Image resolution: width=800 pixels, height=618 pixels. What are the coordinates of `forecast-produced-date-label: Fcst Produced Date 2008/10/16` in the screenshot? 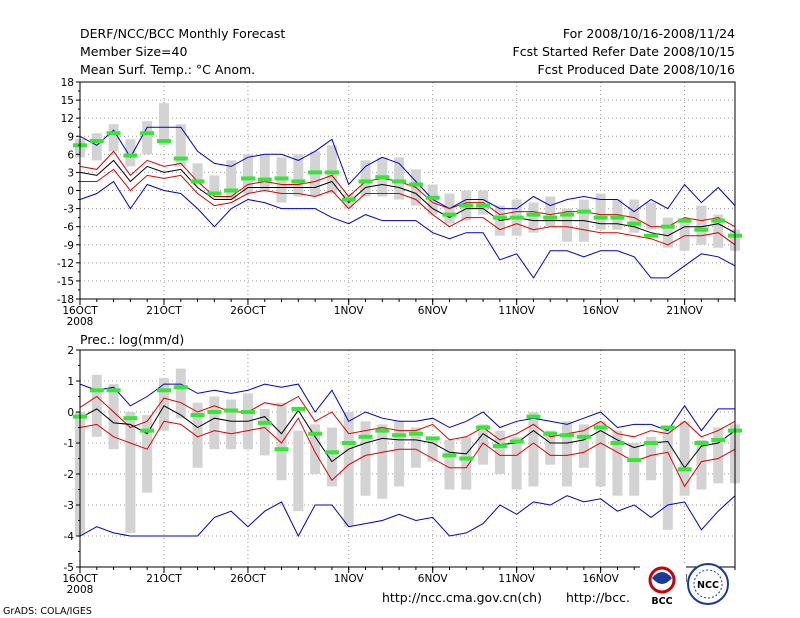 It's located at (636, 69).